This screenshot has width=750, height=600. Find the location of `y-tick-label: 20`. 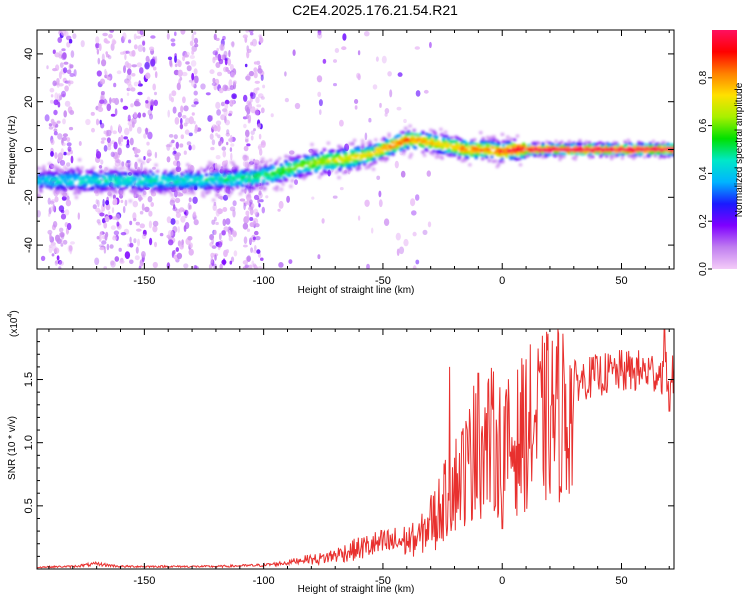

y-tick-label: 20 is located at coordinates (29, 102).